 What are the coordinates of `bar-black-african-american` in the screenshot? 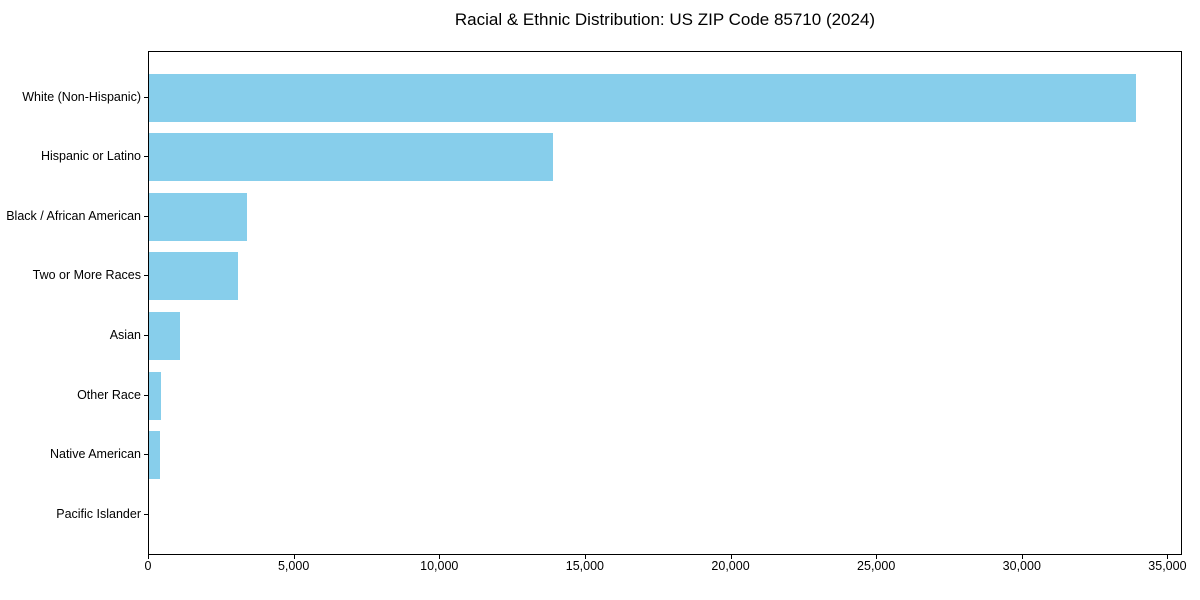 It's located at (198, 216).